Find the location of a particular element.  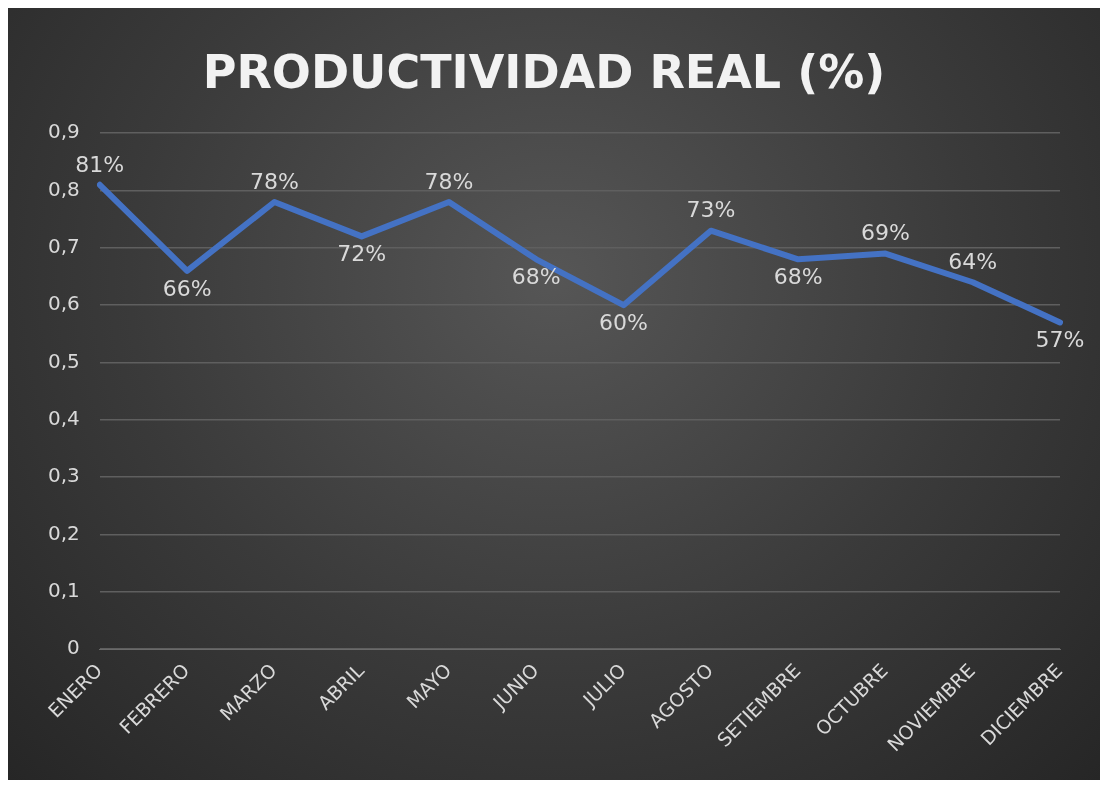

y-tick-label: 0,6 is located at coordinates (63, 303).